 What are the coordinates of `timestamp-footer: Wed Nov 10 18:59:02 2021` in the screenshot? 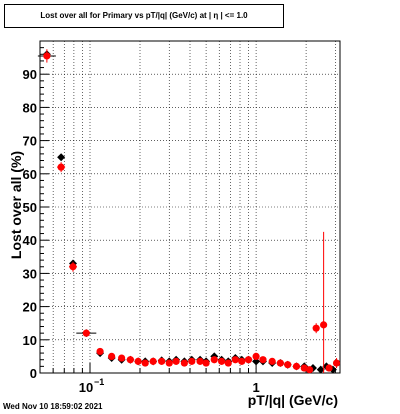 It's located at (53, 406).